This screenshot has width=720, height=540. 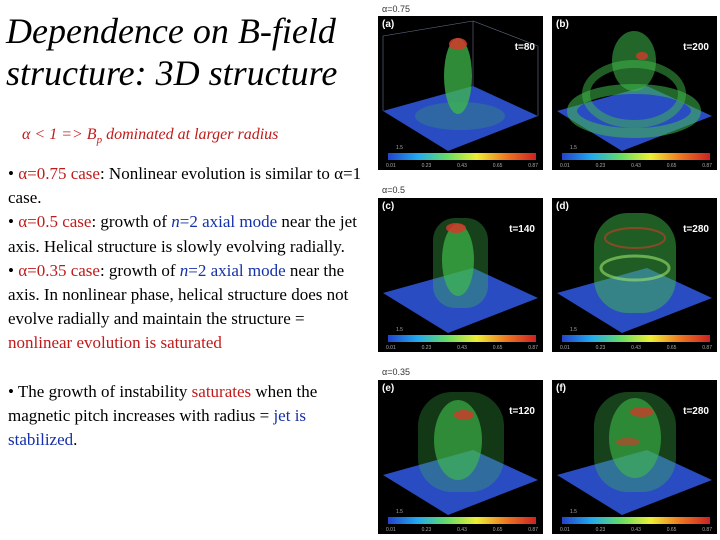 I want to click on panel-label: (a), so click(x=388, y=24).